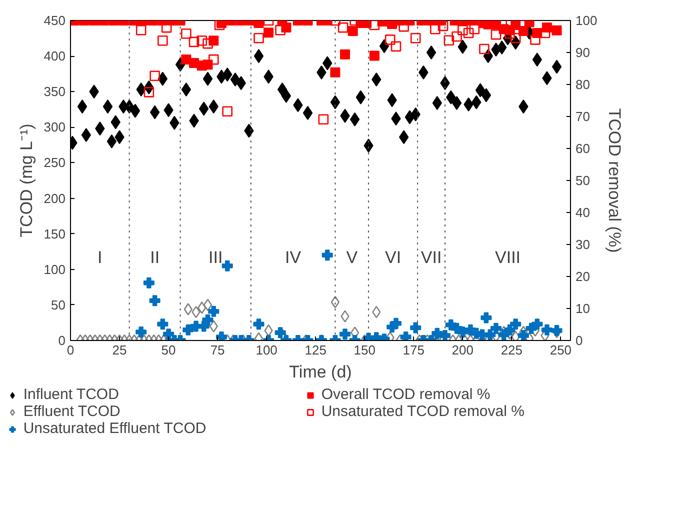  What do you see at coordinates (55, 234) in the screenshot?
I see `y-tick-label: 150` at bounding box center [55, 234].